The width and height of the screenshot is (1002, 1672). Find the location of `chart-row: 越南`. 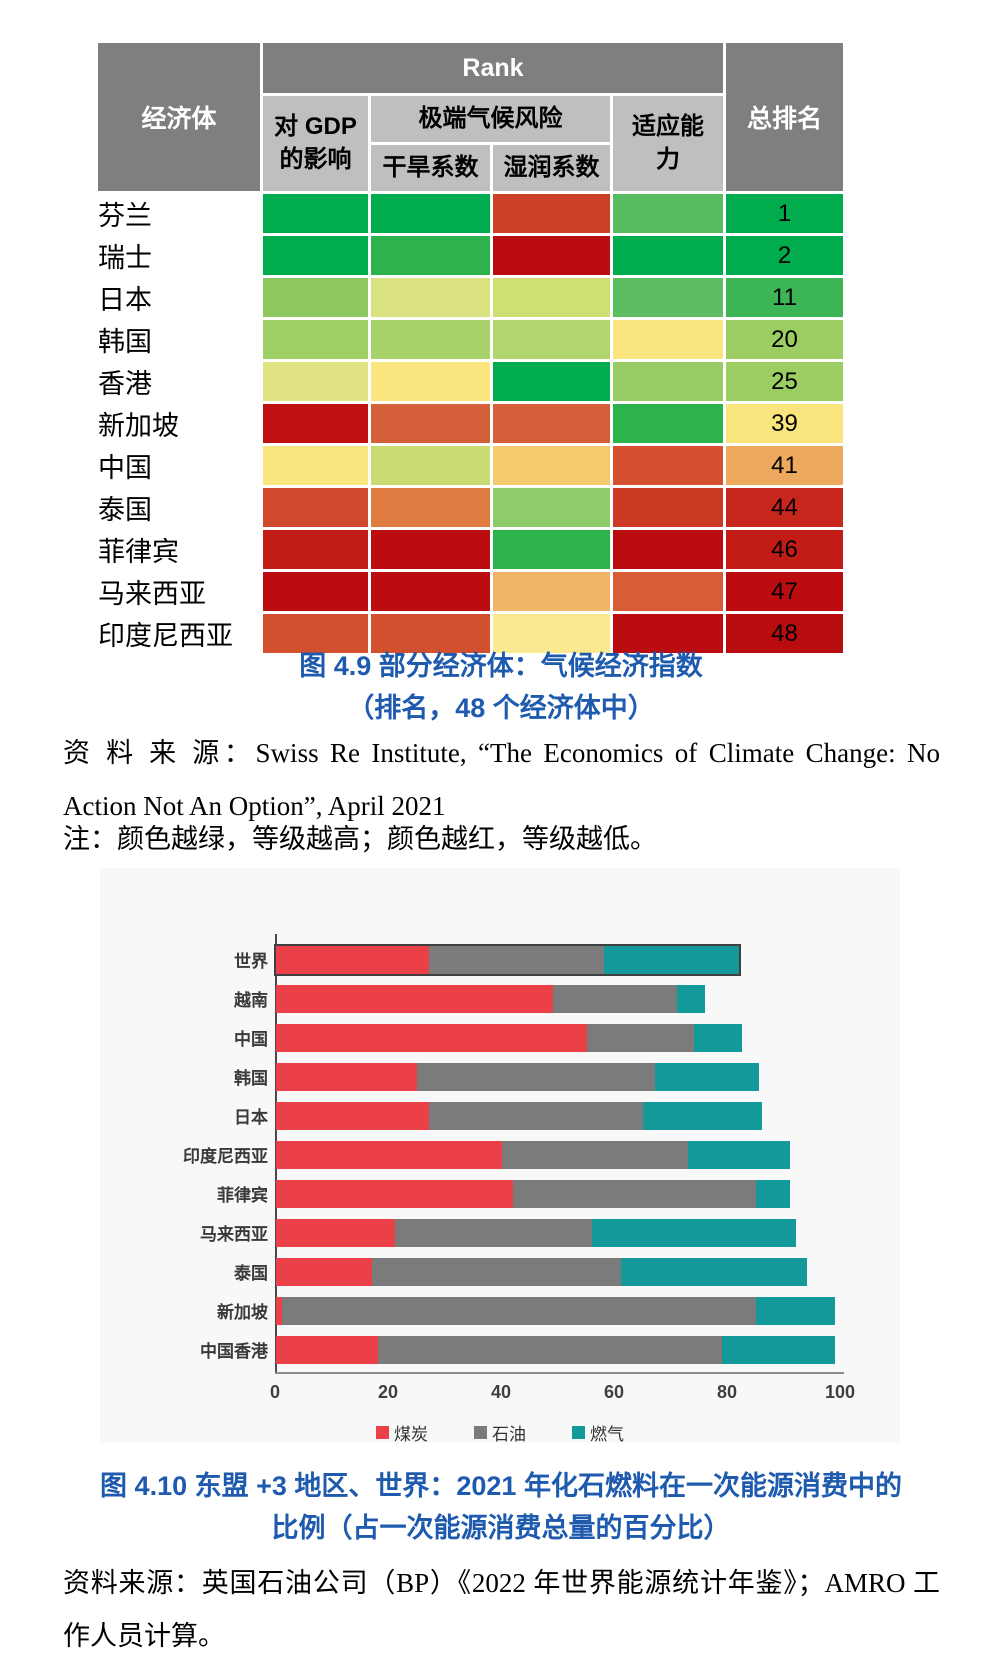

chart-row: 越南 is located at coordinates (467, 998).